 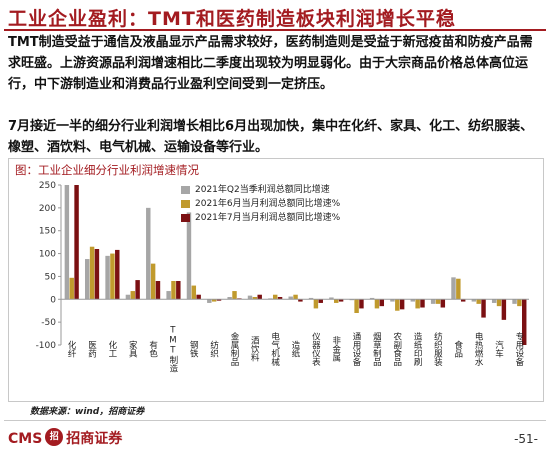 I want to click on x-tick-label: 仪器仪表, so click(x=315, y=349).